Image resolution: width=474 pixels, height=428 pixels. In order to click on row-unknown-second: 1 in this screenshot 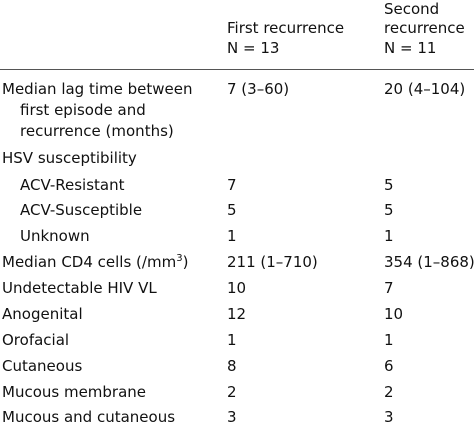, I will do `click(389, 236)`.